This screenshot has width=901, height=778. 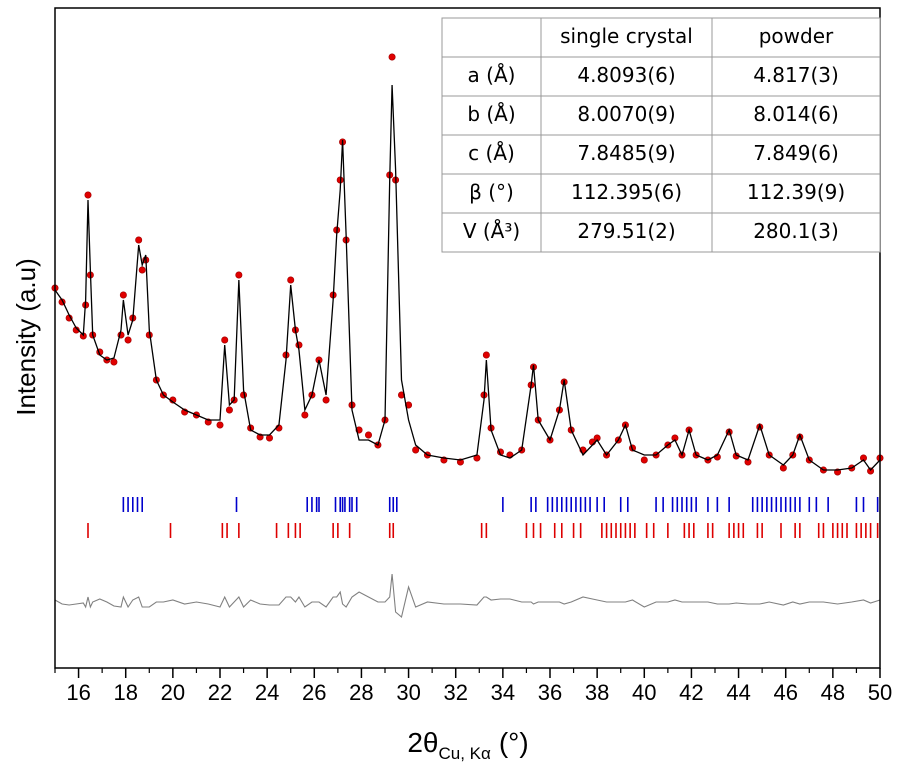 What do you see at coordinates (267, 692) in the screenshot?
I see `x-tick-label: 24` at bounding box center [267, 692].